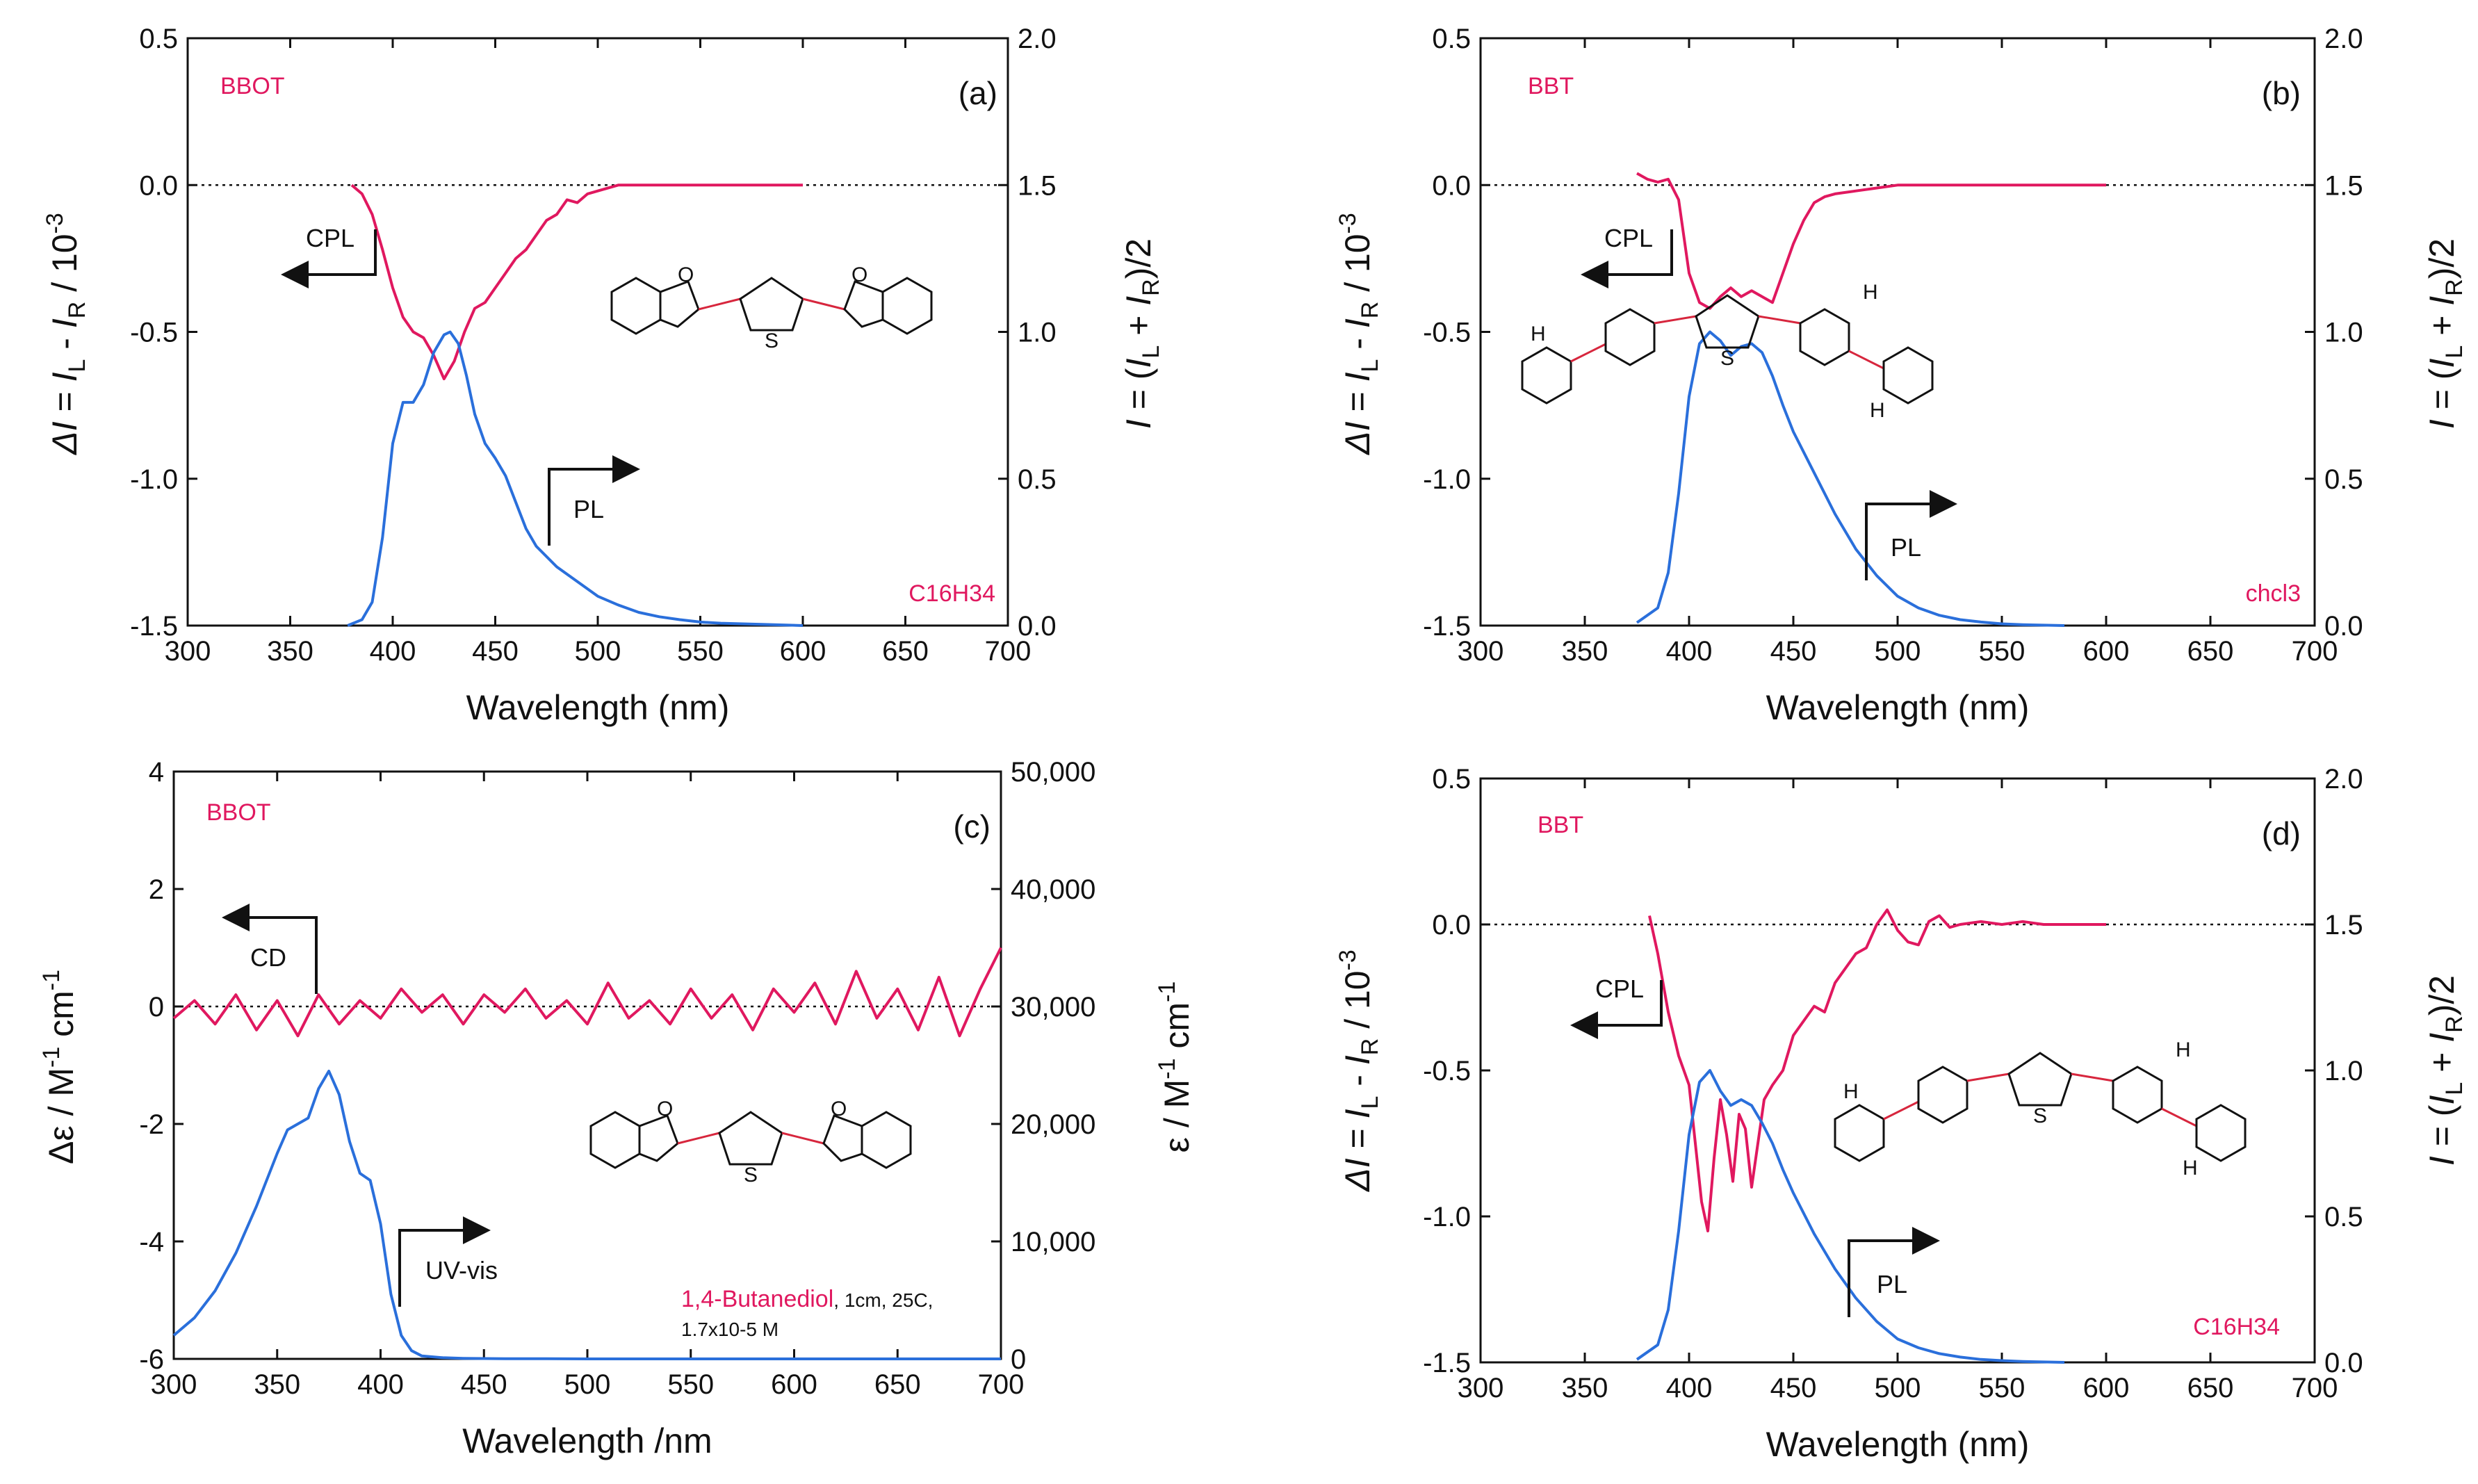 Image resolution: width=2478 pixels, height=1484 pixels. I want to click on pl-arrow-label: PL, so click(1906, 547).